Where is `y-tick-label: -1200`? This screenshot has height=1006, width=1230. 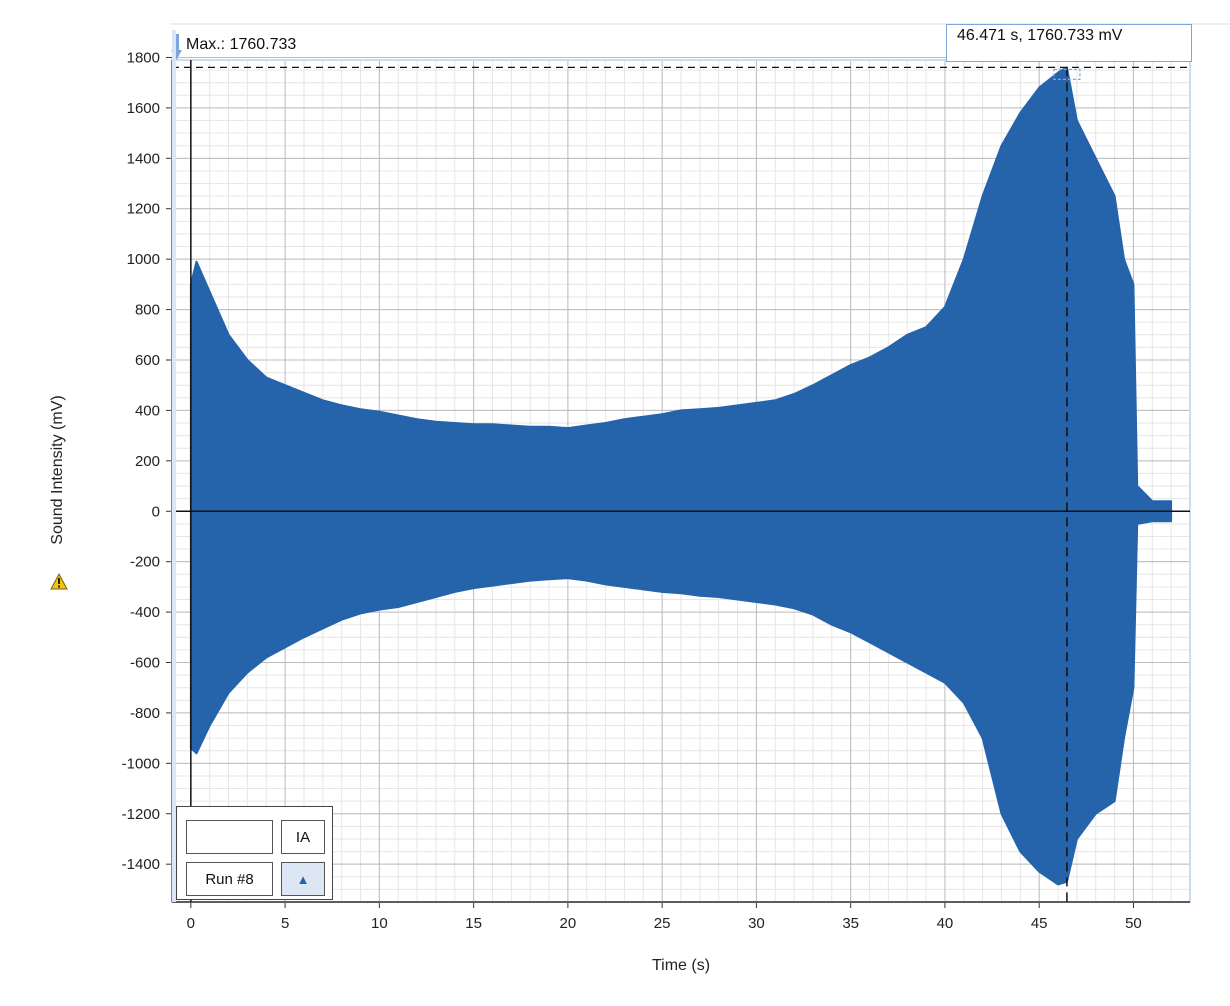 y-tick-label: -1200 is located at coordinates (141, 814).